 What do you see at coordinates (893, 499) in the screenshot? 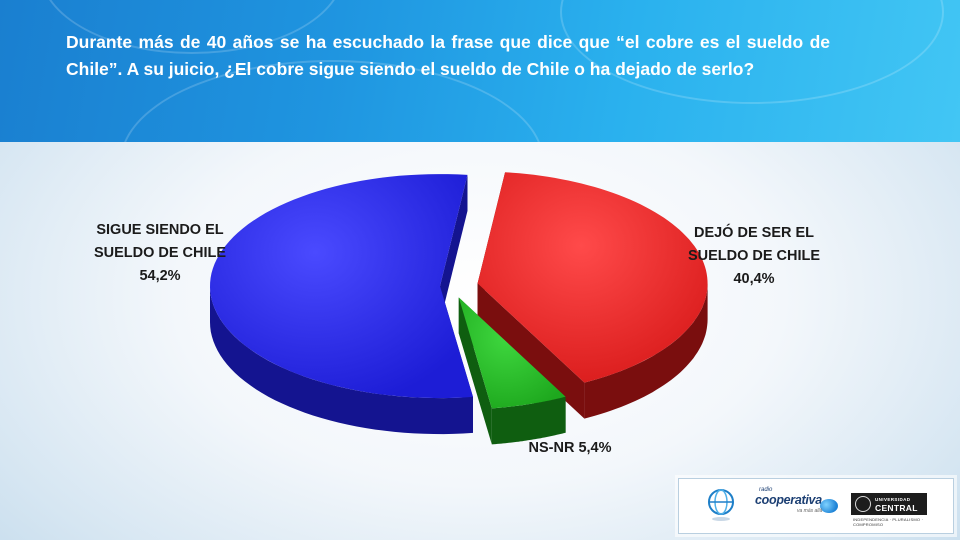
I see `universidad-small-text: UNIVERSIDAD` at bounding box center [893, 499].